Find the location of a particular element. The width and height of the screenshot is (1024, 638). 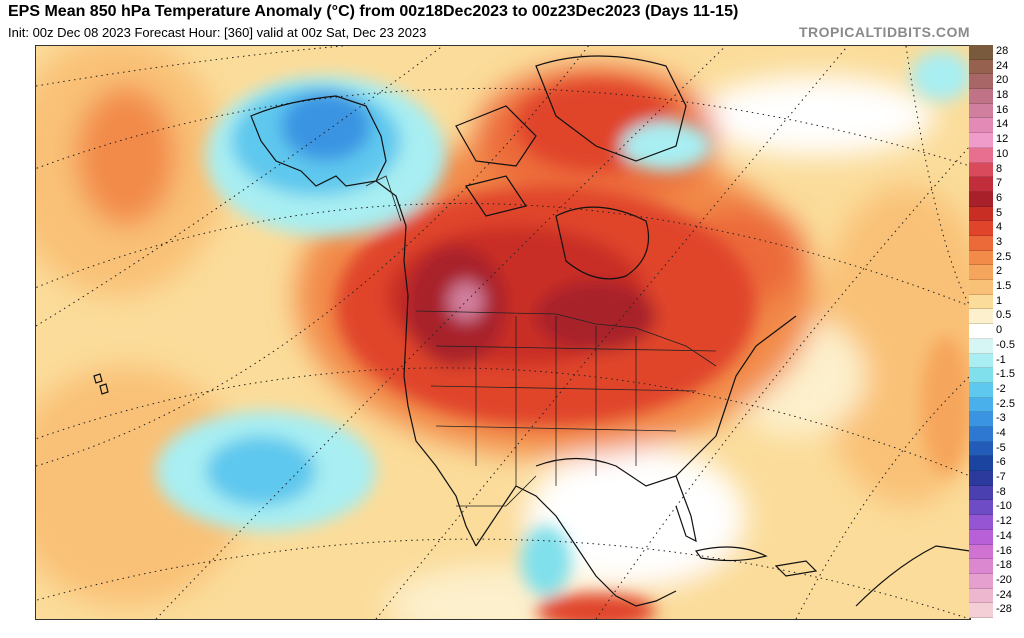

colorbar-label: -24 is located at coordinates (1004, 594).